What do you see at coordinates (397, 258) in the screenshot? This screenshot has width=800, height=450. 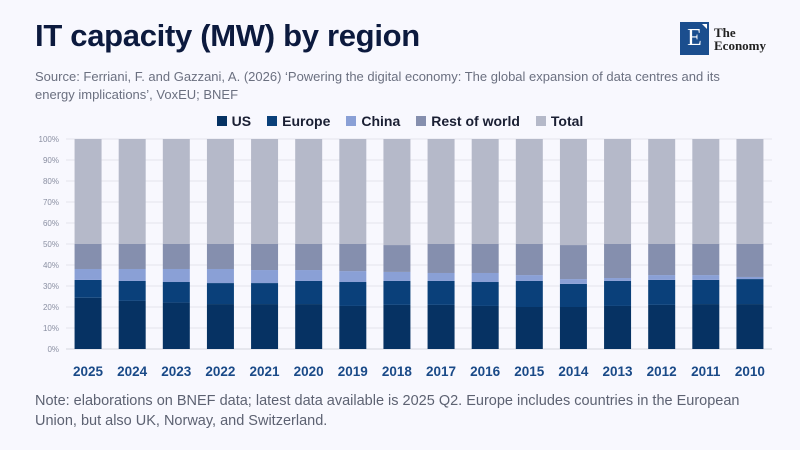 I see `bar-rest-of-world-2018` at bounding box center [397, 258].